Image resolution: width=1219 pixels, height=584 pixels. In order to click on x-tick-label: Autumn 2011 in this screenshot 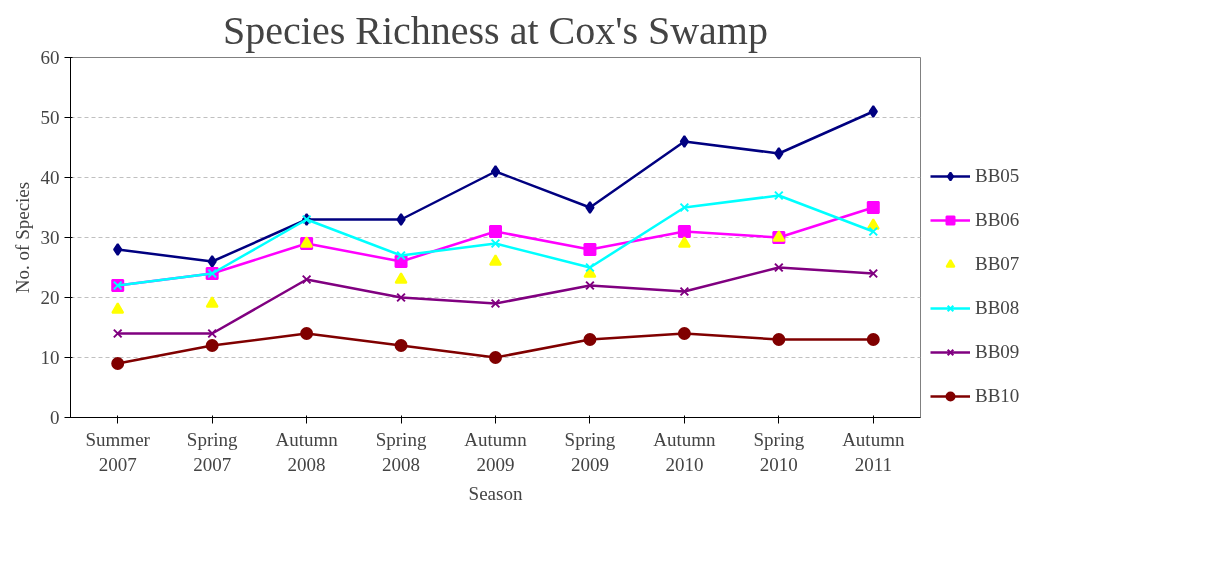, I will do `click(873, 451)`.